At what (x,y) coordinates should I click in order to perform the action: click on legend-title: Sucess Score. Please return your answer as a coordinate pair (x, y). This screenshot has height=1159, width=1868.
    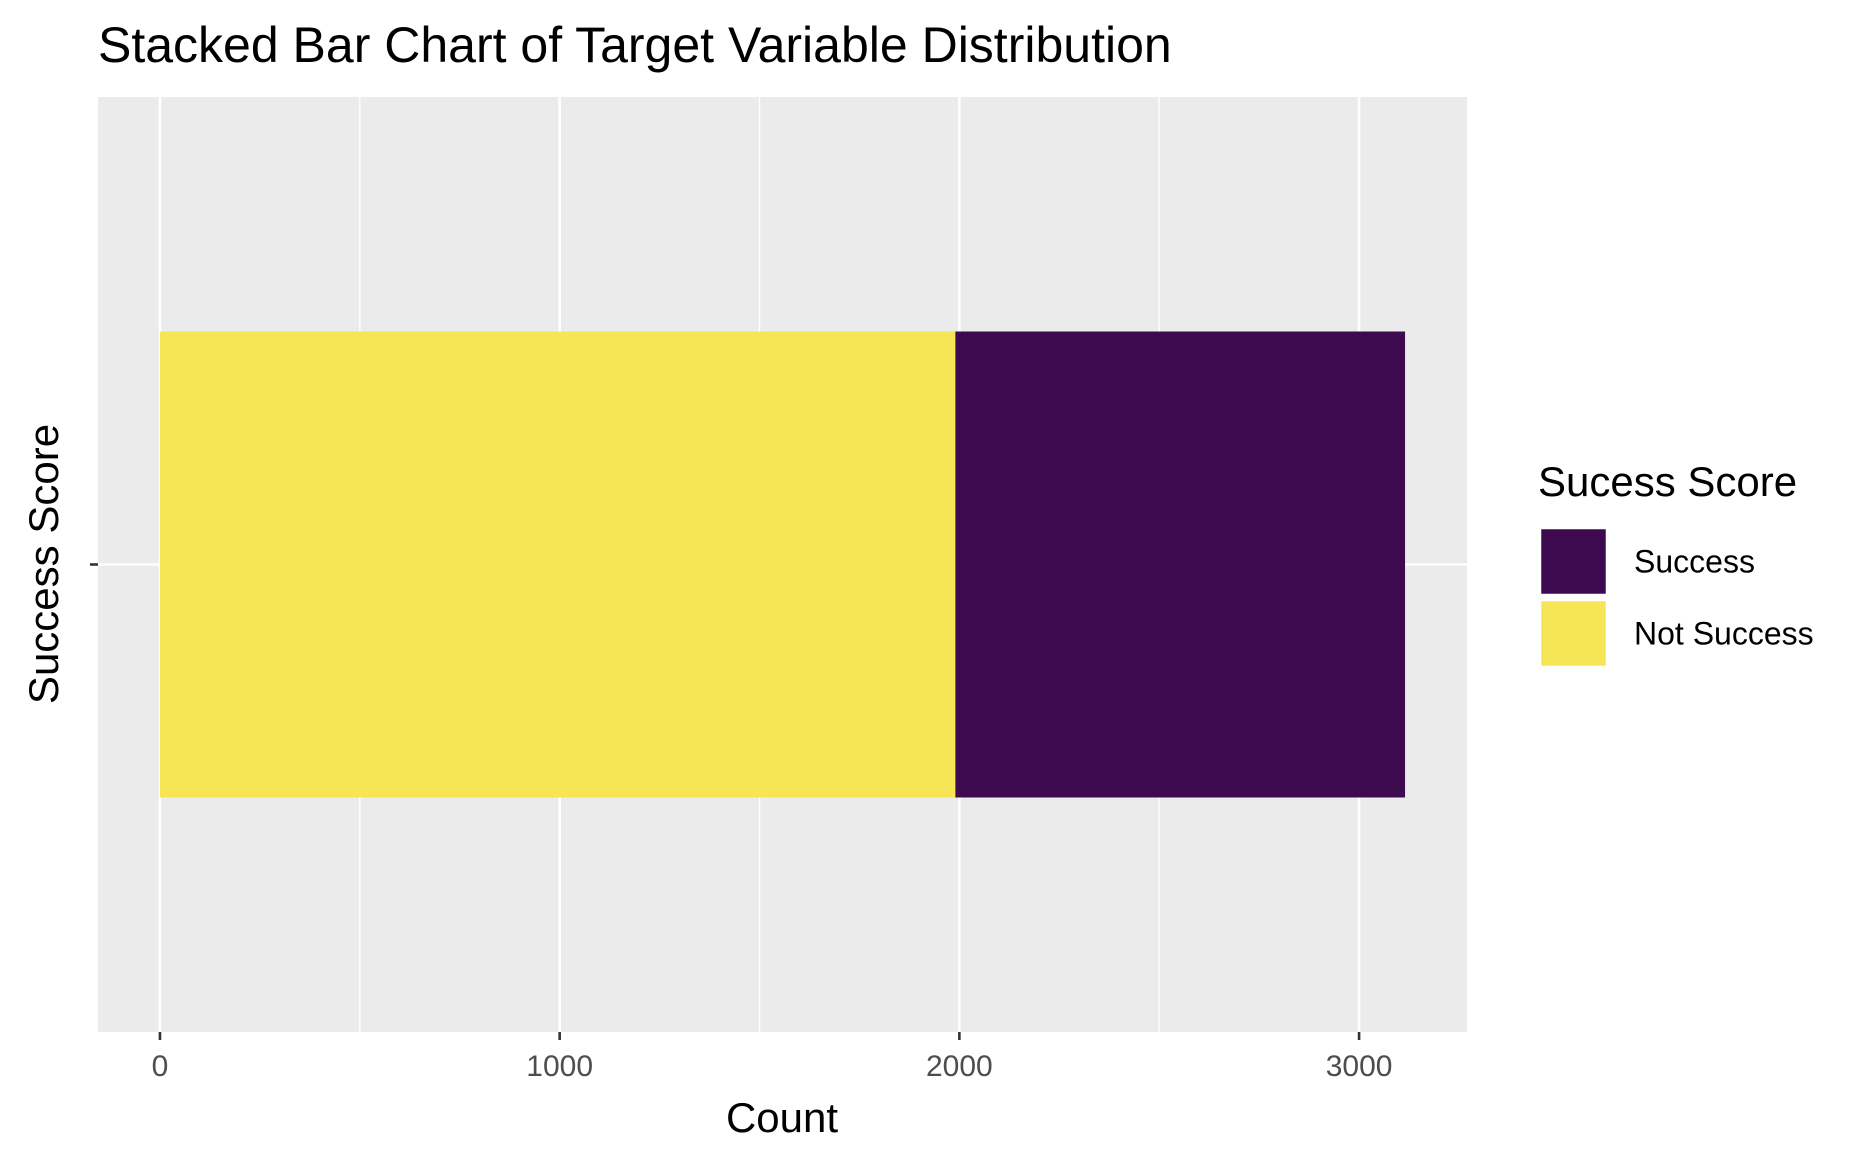
    Looking at the image, I should click on (1667, 481).